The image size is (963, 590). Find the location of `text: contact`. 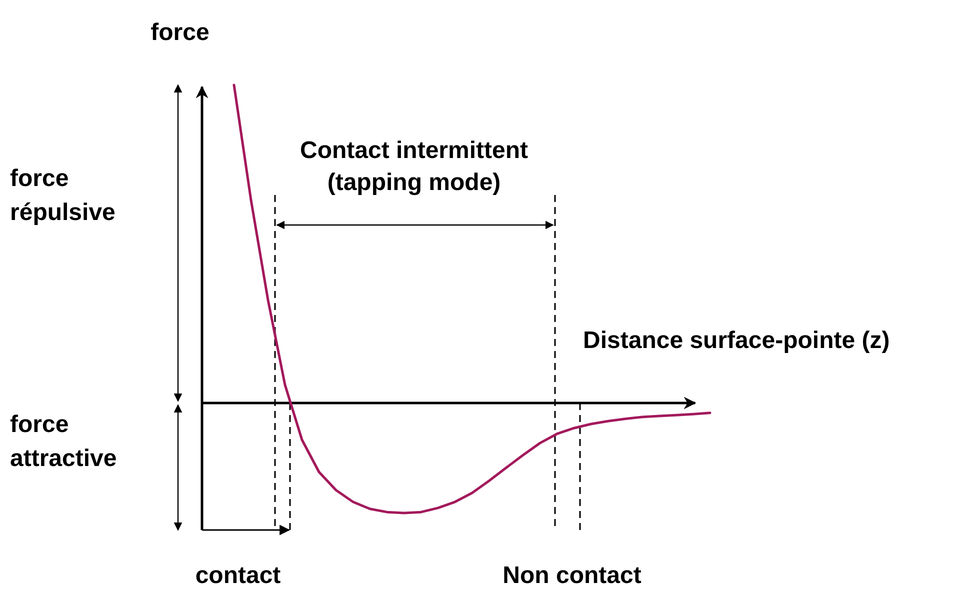

text: contact is located at coordinates (238, 575).